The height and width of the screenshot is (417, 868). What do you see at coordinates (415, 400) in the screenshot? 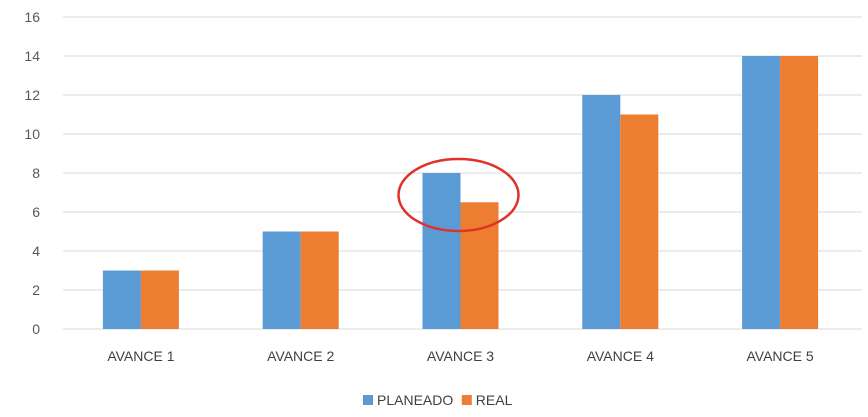
I see `legend-label-planeado: PLANEADO` at bounding box center [415, 400].